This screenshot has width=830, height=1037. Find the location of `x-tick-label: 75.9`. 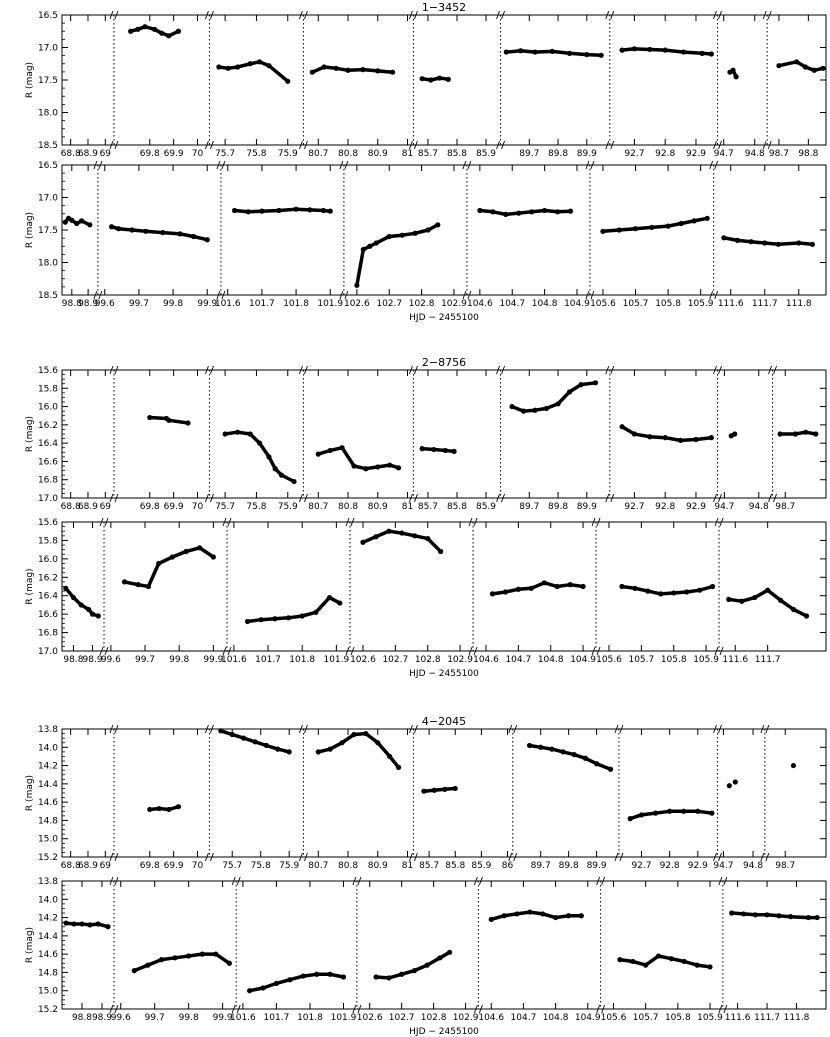

x-tick-label: 75.9 is located at coordinates (288, 154).